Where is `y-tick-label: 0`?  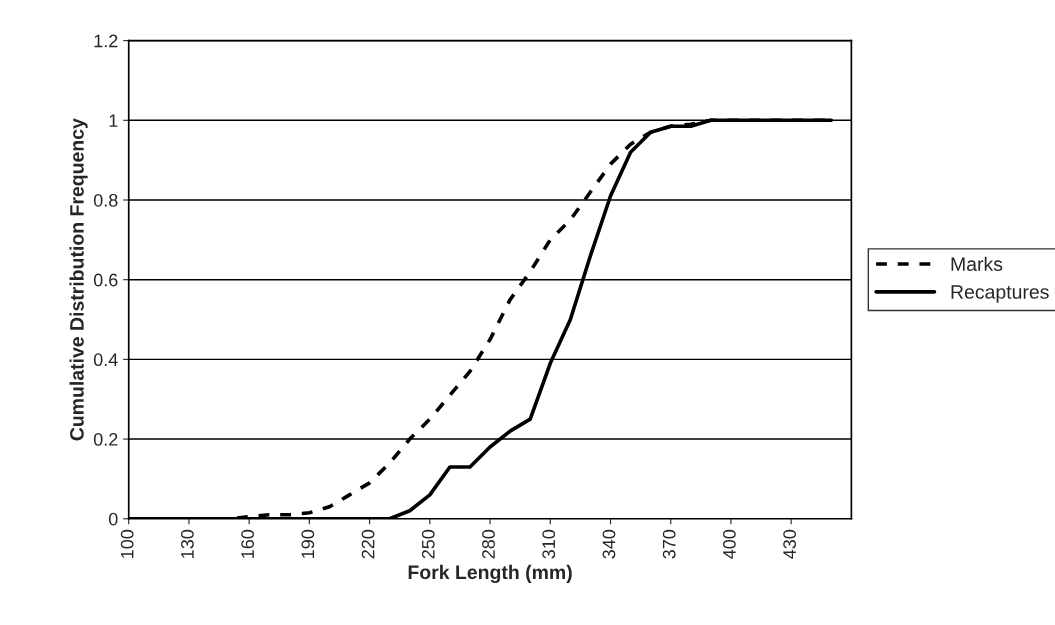 y-tick-label: 0 is located at coordinates (113, 519).